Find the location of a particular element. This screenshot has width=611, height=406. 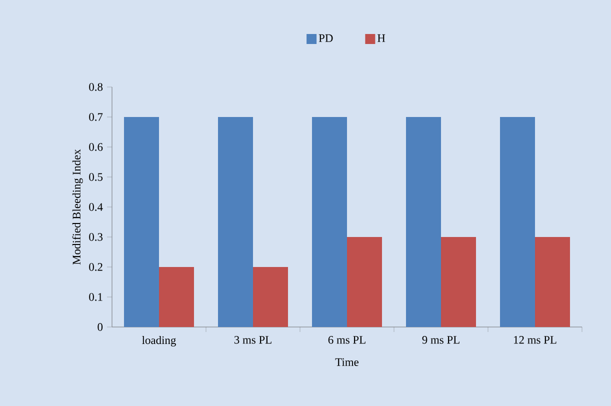

legend-label: PD is located at coordinates (325, 38).